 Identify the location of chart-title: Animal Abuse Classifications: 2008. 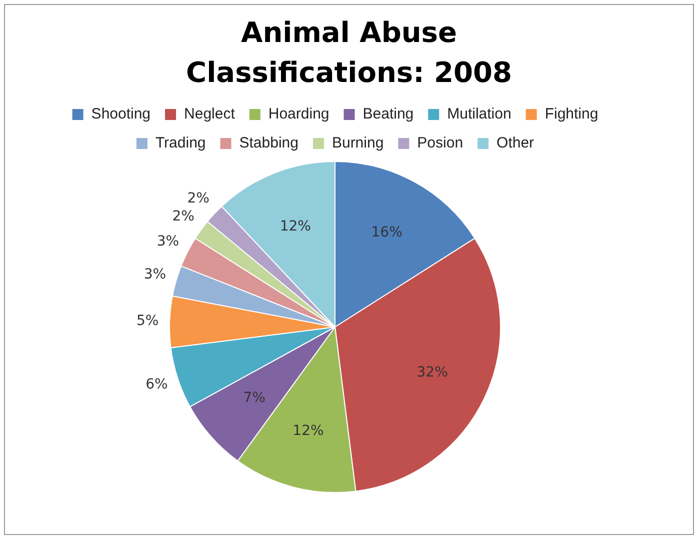
(349, 53).